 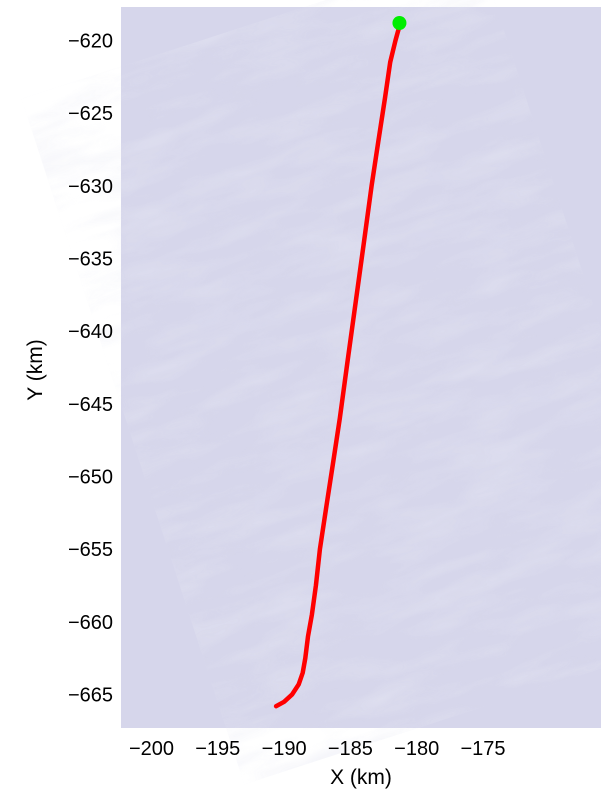 What do you see at coordinates (416, 749) in the screenshot?
I see `x-tick-label: −180` at bounding box center [416, 749].